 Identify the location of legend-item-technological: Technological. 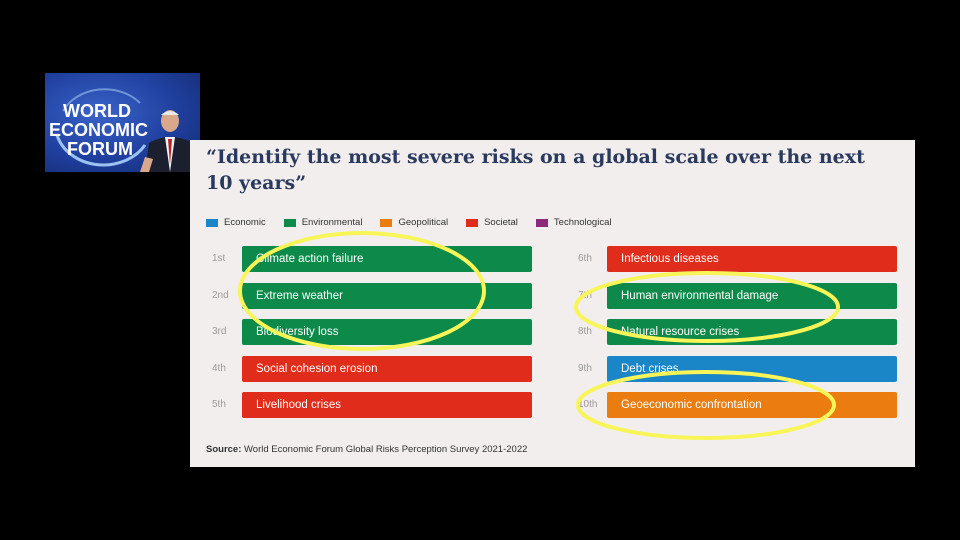
(573, 222).